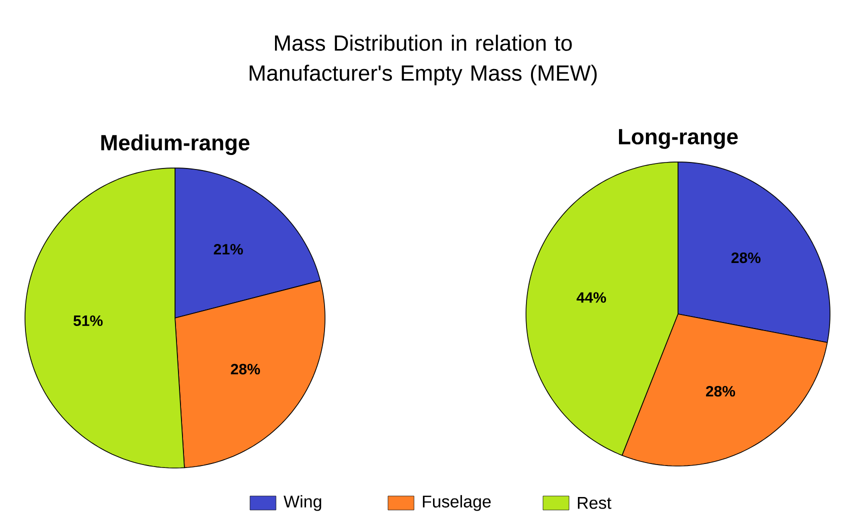 Image resolution: width=846 pixels, height=517 pixels. What do you see at coordinates (303, 503) in the screenshot?
I see `legend-label: Wing` at bounding box center [303, 503].